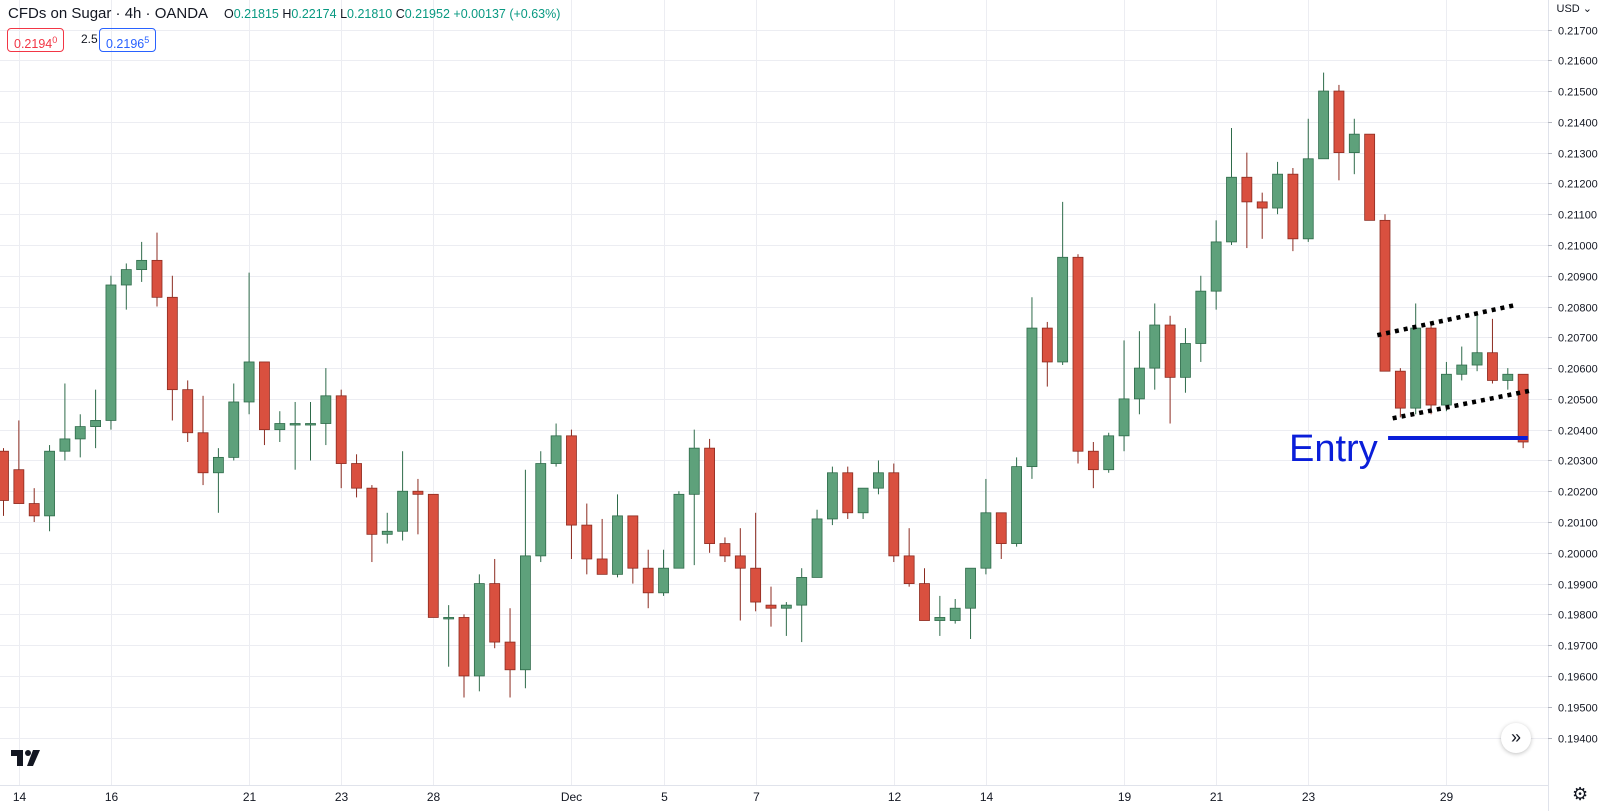 The width and height of the screenshot is (1614, 811). I want to click on y-tick-label: 0.20200, so click(1578, 493).